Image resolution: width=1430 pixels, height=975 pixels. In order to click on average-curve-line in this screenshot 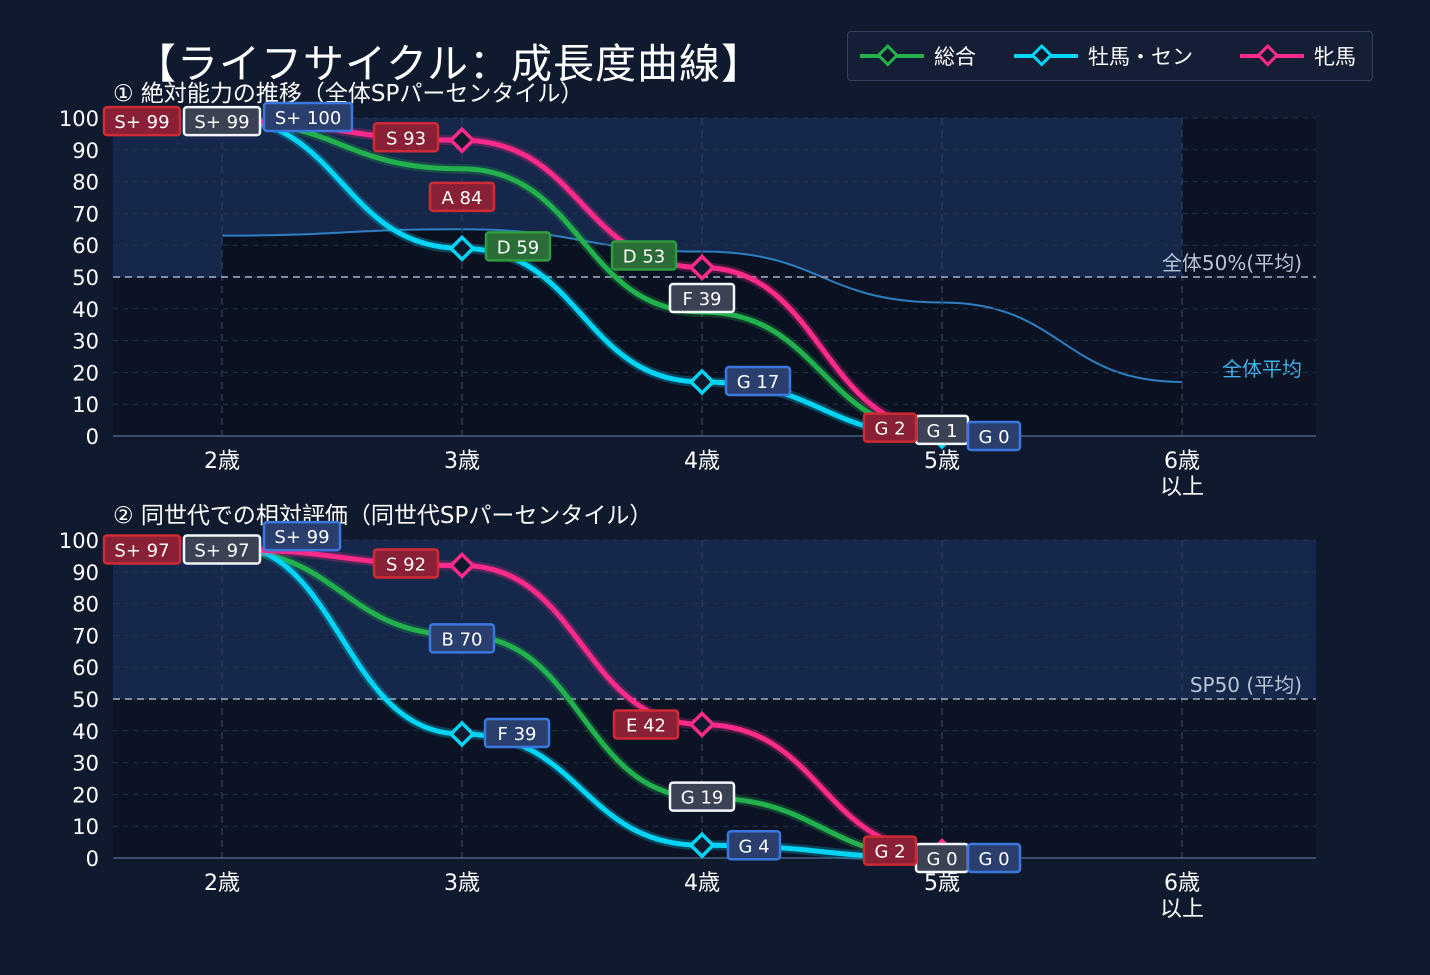, I will do `click(702, 305)`.